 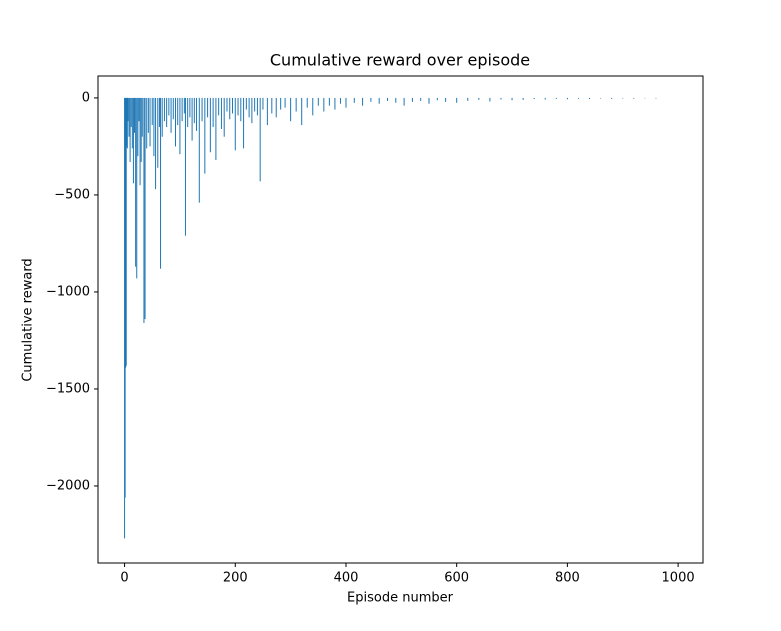 What do you see at coordinates (86, 97) in the screenshot?
I see `y-tick-label: 0` at bounding box center [86, 97].